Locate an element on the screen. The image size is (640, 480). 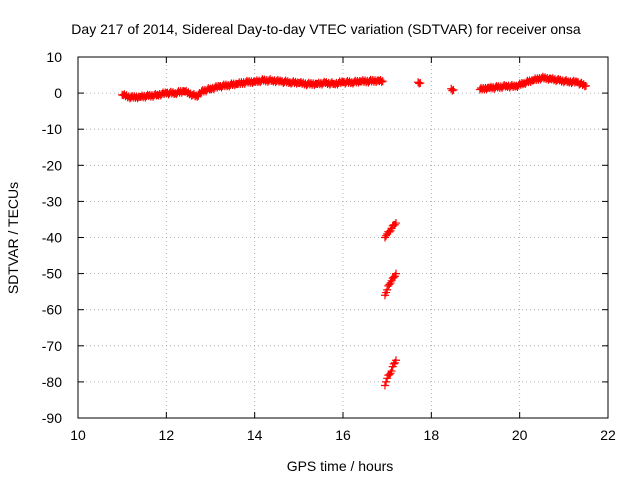
y-tick-labels: 10 0 -10 -20 -30 -40 -50 -60 -70 -80 -90 is located at coordinates (52, 237).